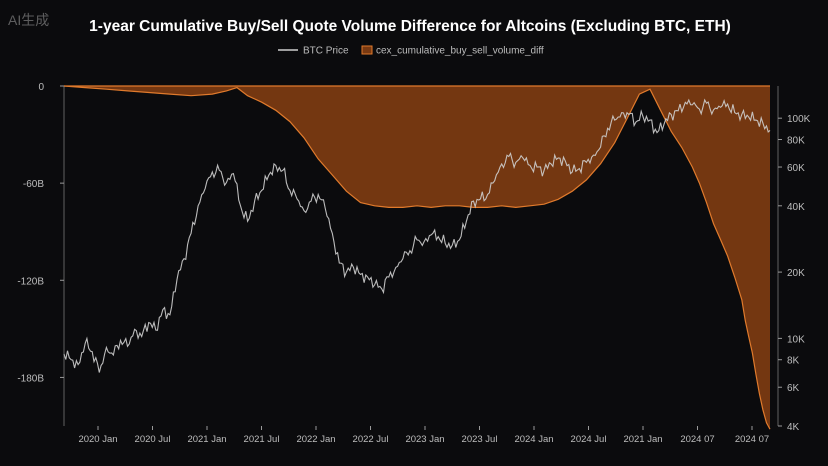  I want to click on x-tick-label: 2023 Jul, so click(480, 439).